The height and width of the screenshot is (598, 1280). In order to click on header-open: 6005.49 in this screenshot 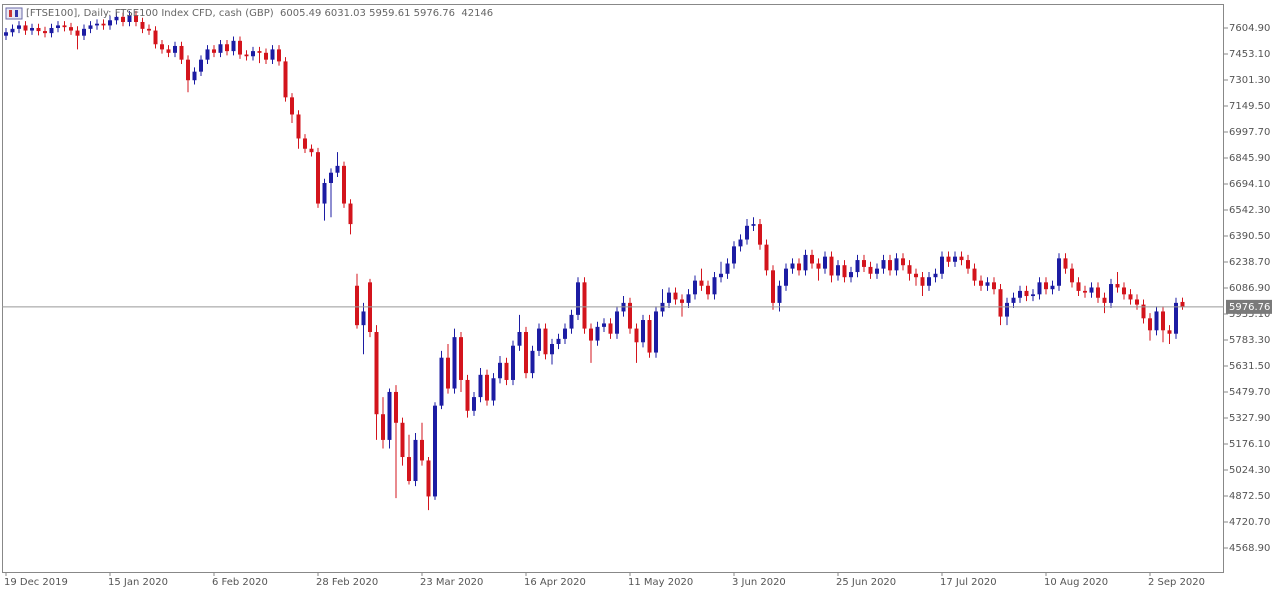, I will do `click(301, 13)`.